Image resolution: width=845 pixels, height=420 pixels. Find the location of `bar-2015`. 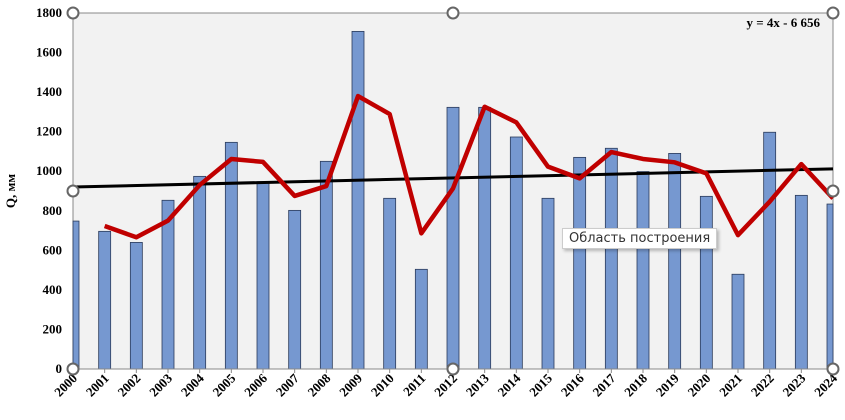

bar-2015 is located at coordinates (548, 283).